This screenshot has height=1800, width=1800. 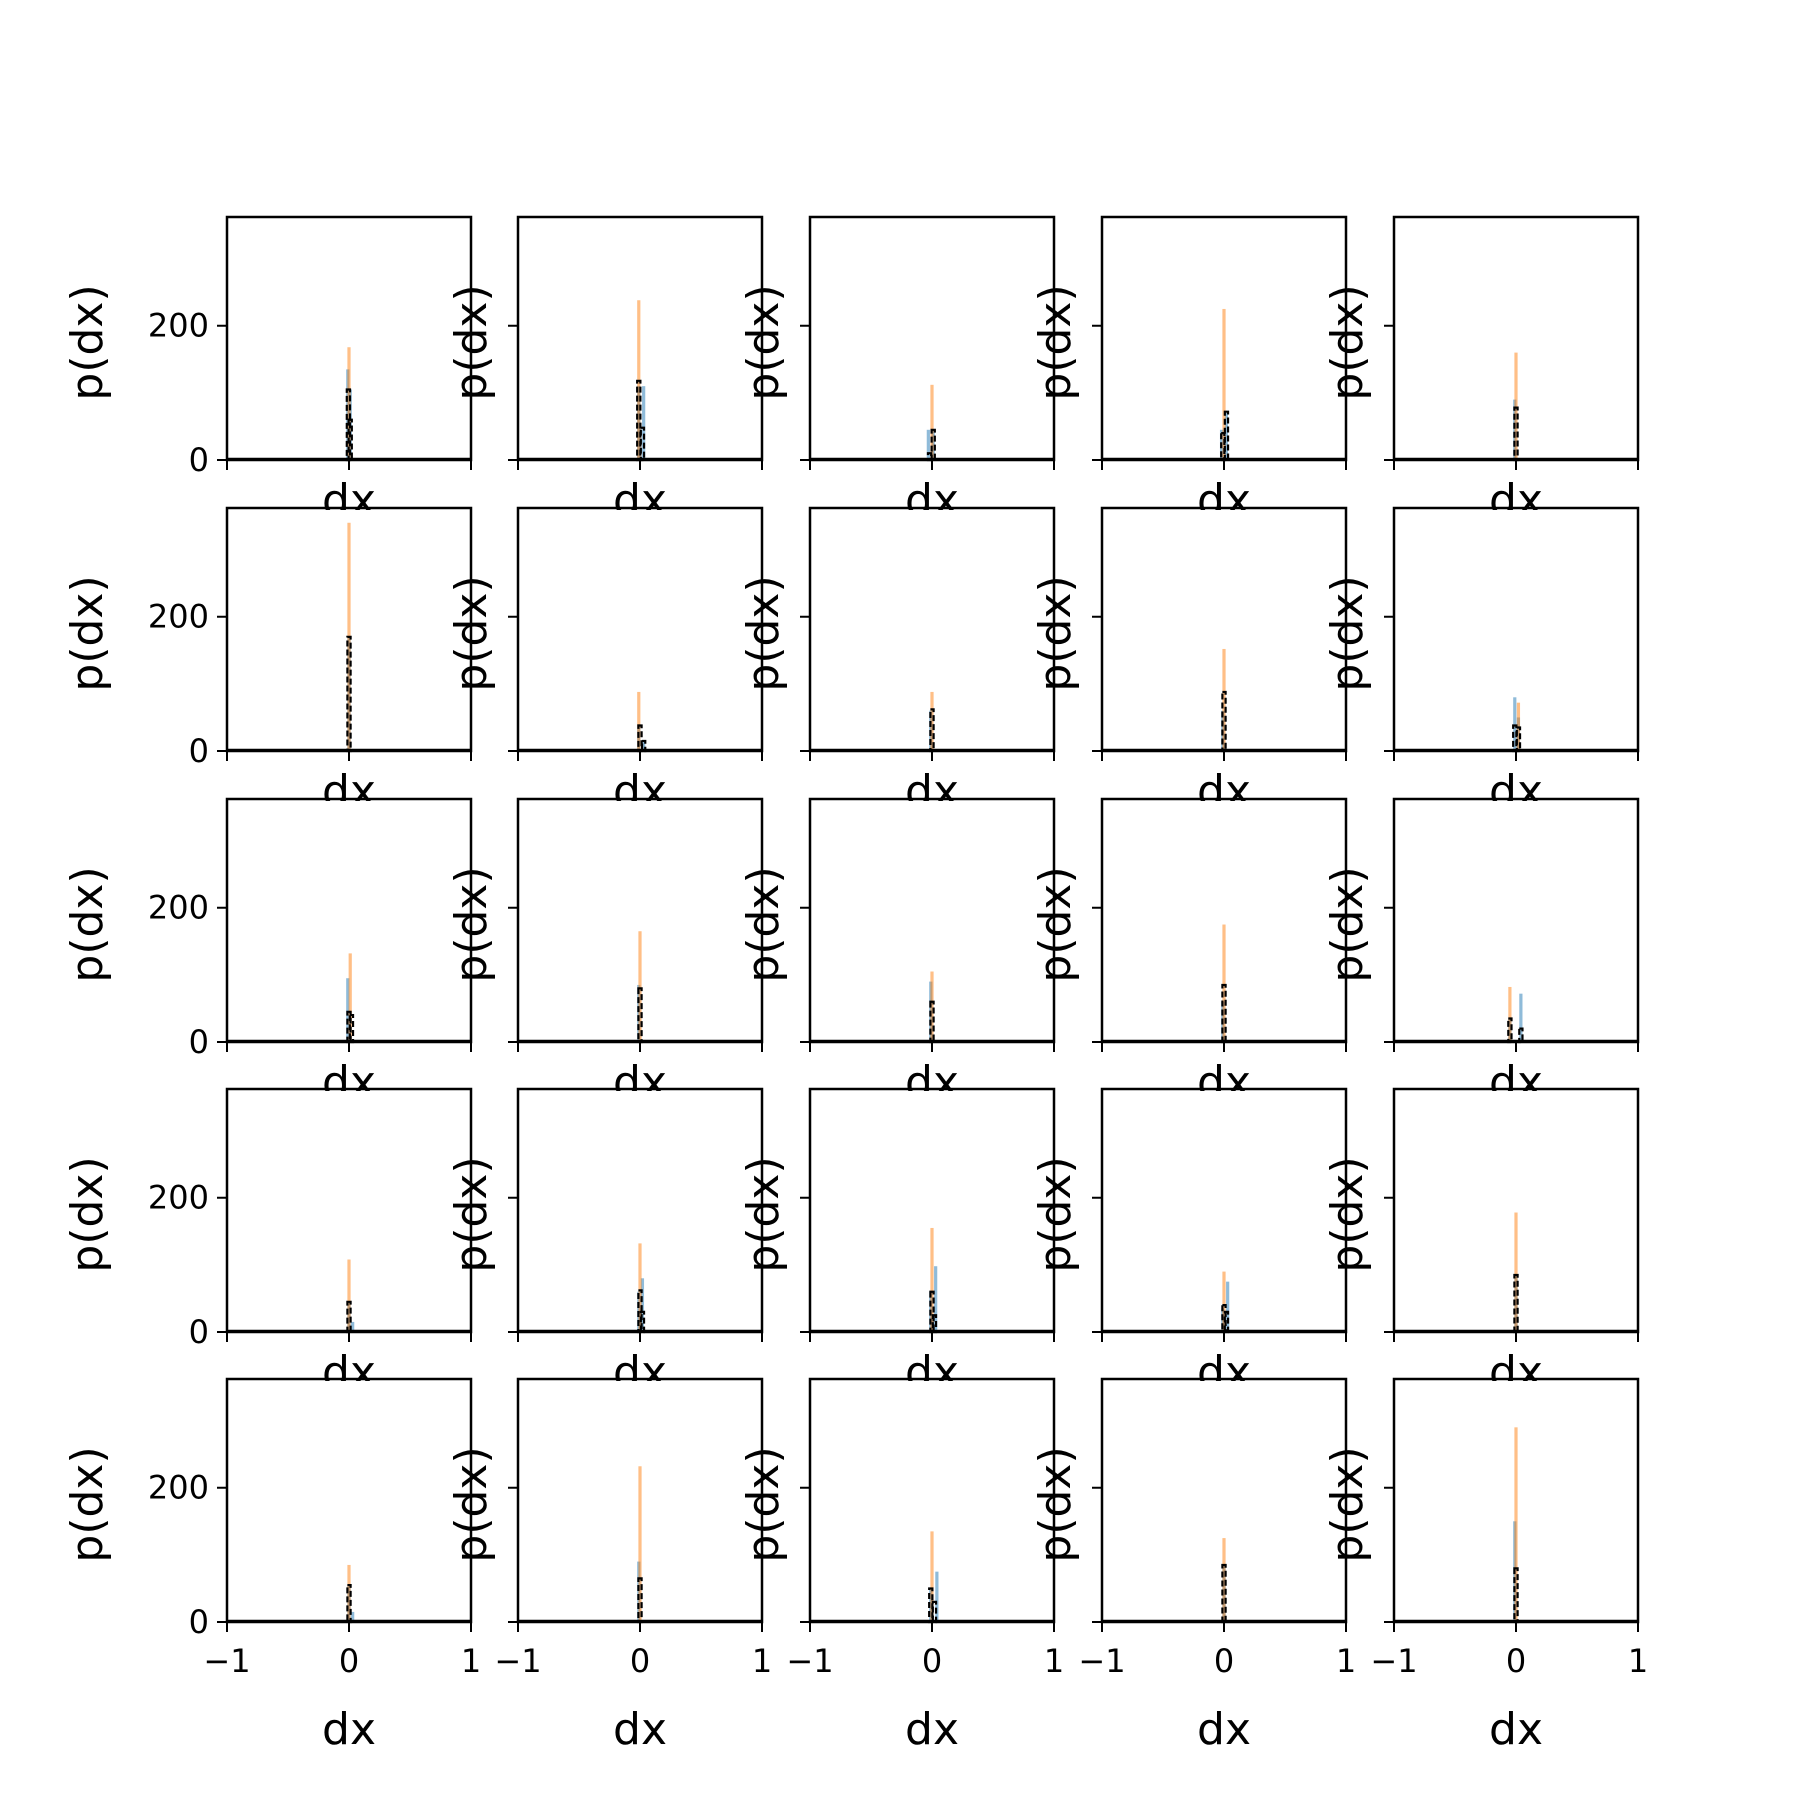 I want to click on x-tick-label-4-1-1: 0, so click(x=640, y=1661).